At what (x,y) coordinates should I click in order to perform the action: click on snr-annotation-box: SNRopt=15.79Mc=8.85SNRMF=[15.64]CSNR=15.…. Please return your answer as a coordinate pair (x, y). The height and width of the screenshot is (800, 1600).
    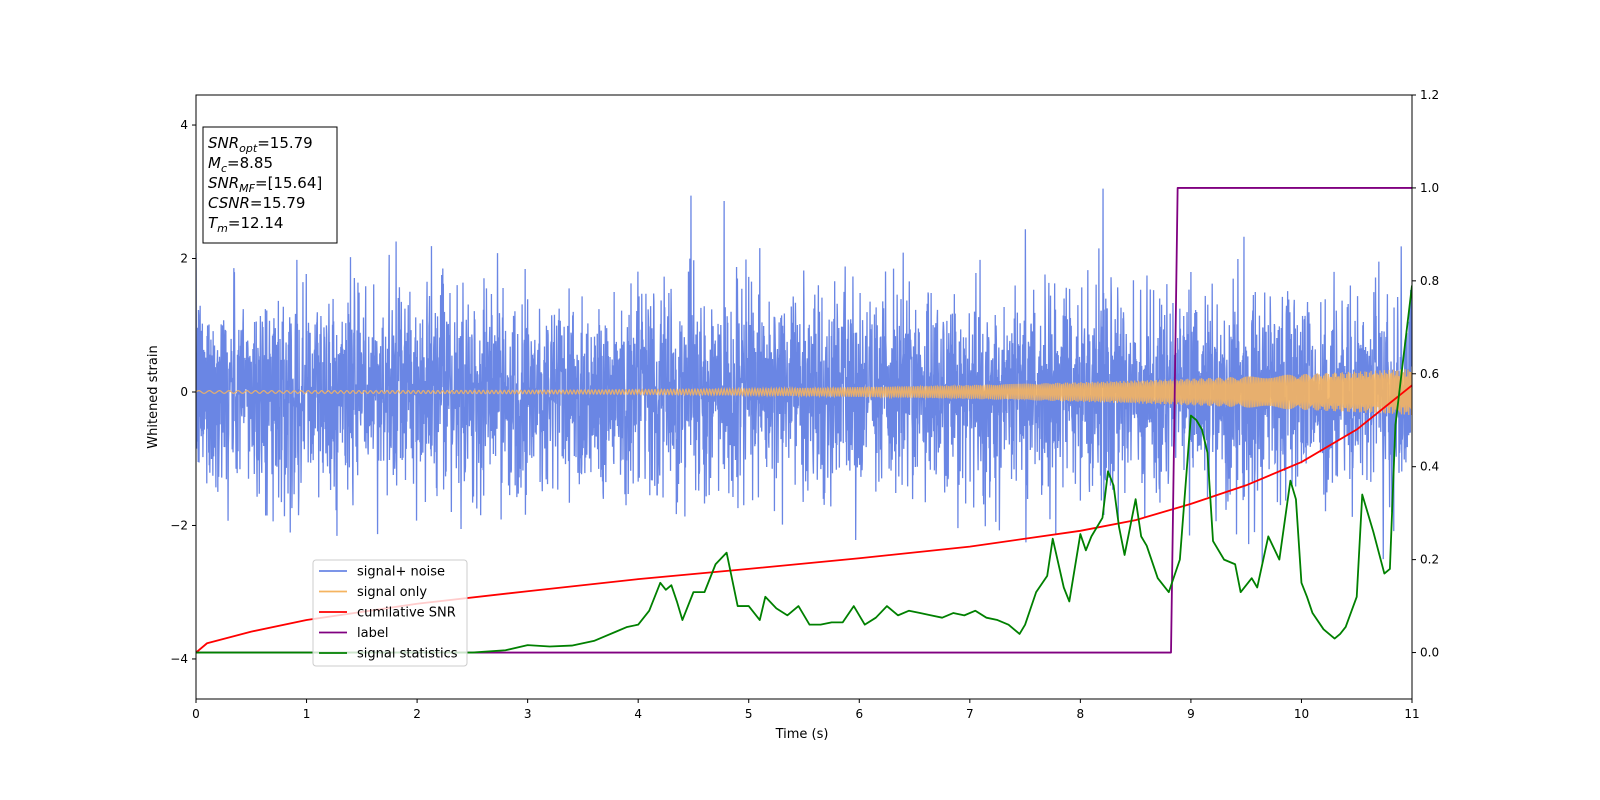
    Looking at the image, I should click on (270, 185).